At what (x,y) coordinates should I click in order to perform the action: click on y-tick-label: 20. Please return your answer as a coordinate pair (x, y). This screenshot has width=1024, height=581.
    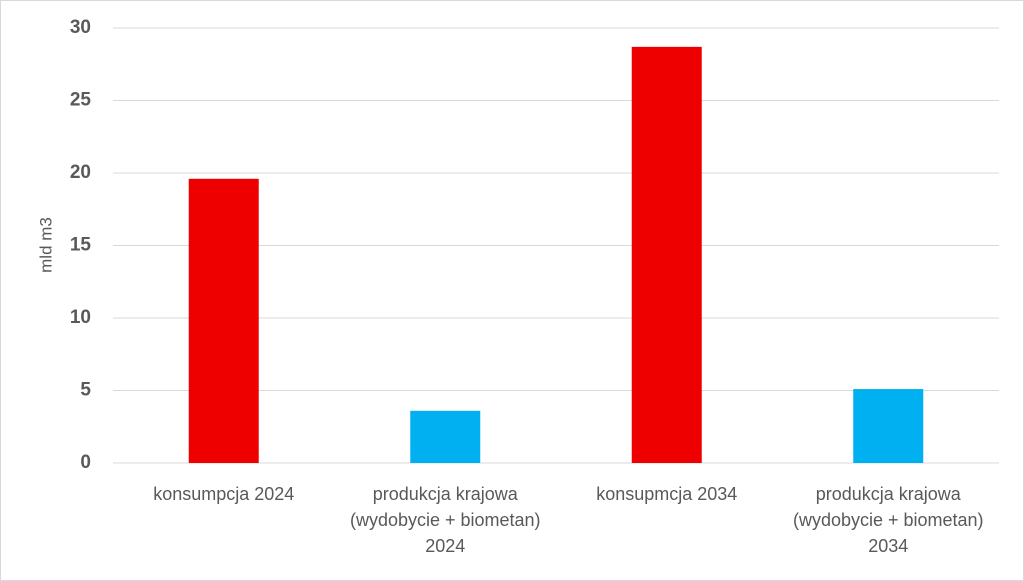
    Looking at the image, I should click on (80, 172).